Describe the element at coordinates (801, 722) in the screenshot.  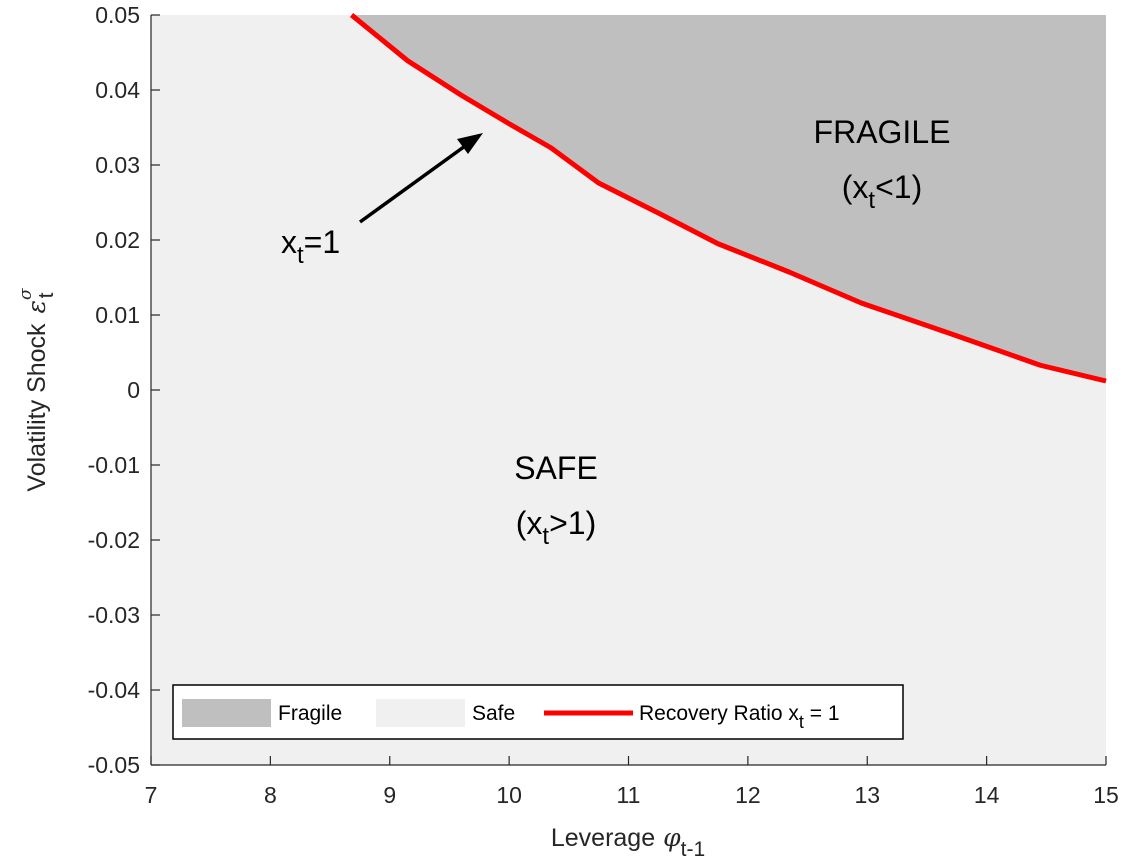
I see `legend-boundary-sub: t` at that location.